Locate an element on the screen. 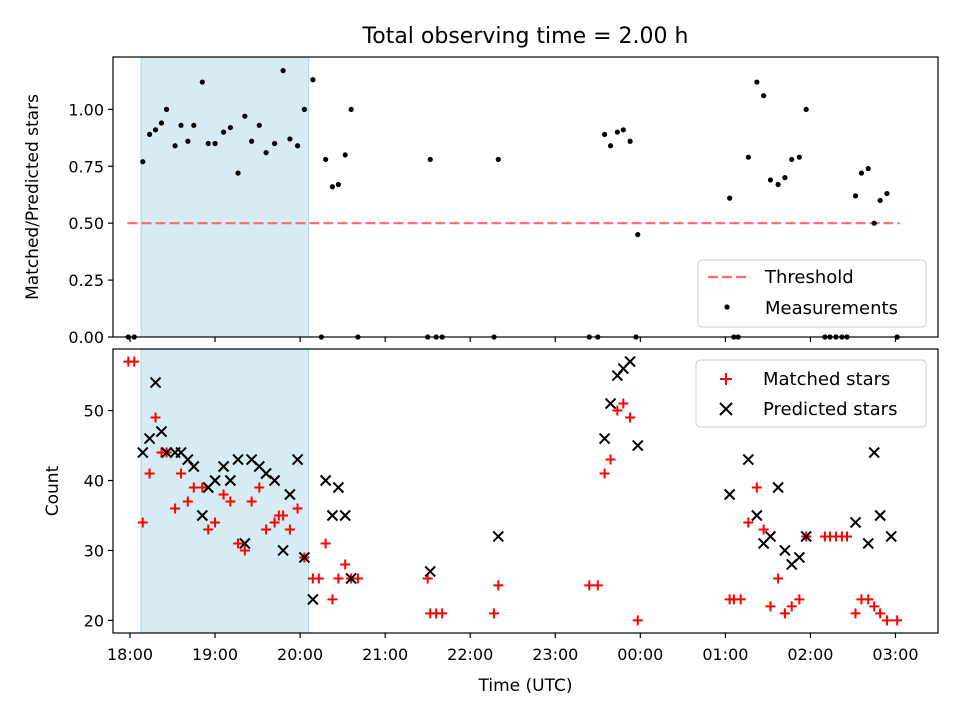 The height and width of the screenshot is (720, 960). legend-predicted-swatch is located at coordinates (726, 409).